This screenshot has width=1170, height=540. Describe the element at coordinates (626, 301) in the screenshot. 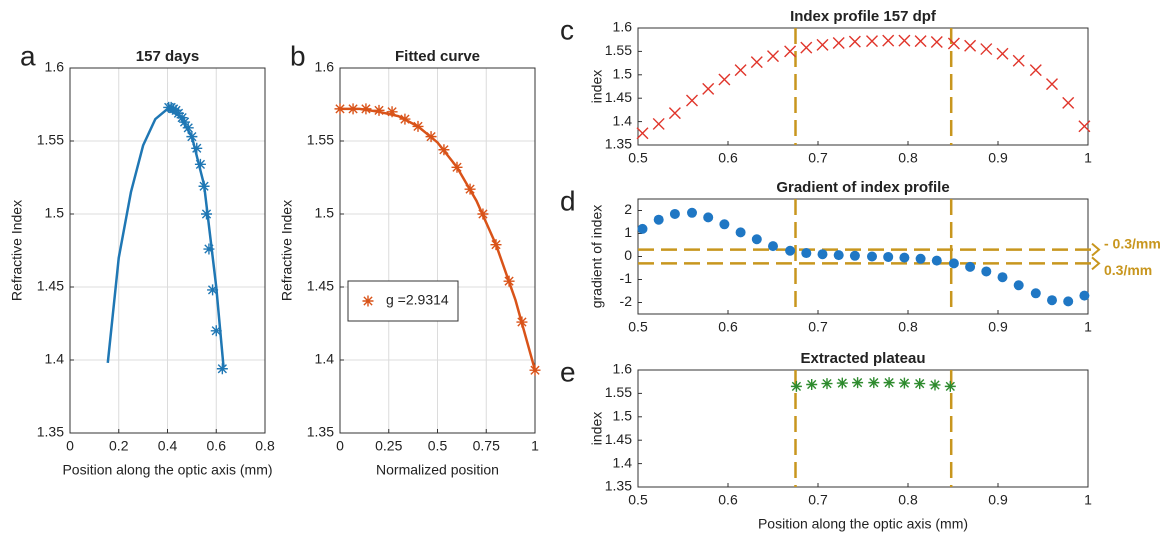

I see `y-tick-label: -2` at that location.